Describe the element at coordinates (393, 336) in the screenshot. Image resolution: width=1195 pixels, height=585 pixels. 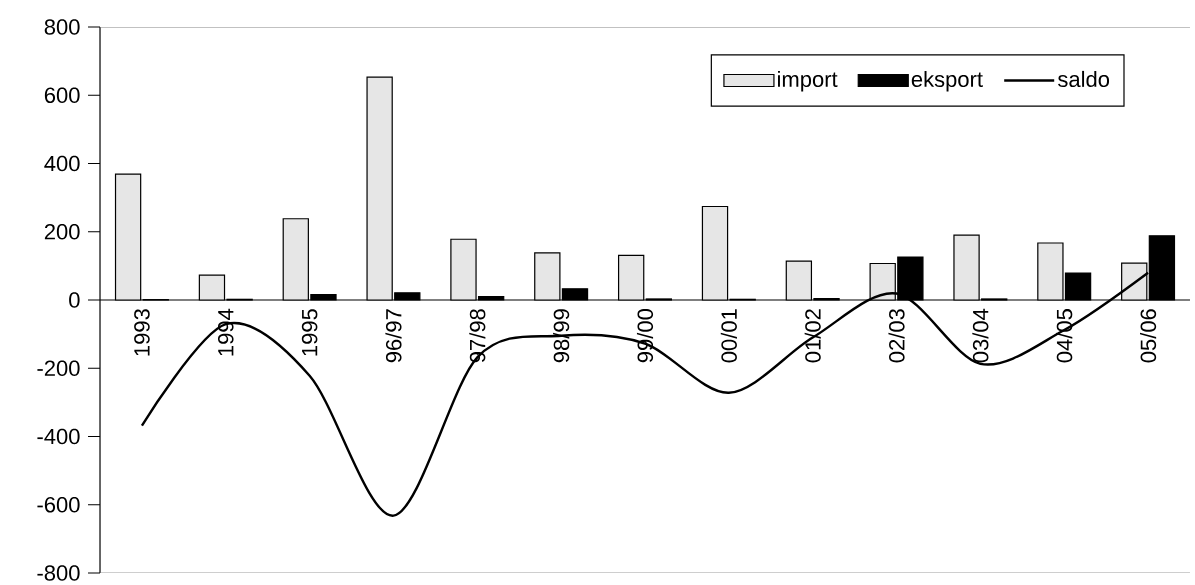
I see `x-tick-label: 96/97` at that location.